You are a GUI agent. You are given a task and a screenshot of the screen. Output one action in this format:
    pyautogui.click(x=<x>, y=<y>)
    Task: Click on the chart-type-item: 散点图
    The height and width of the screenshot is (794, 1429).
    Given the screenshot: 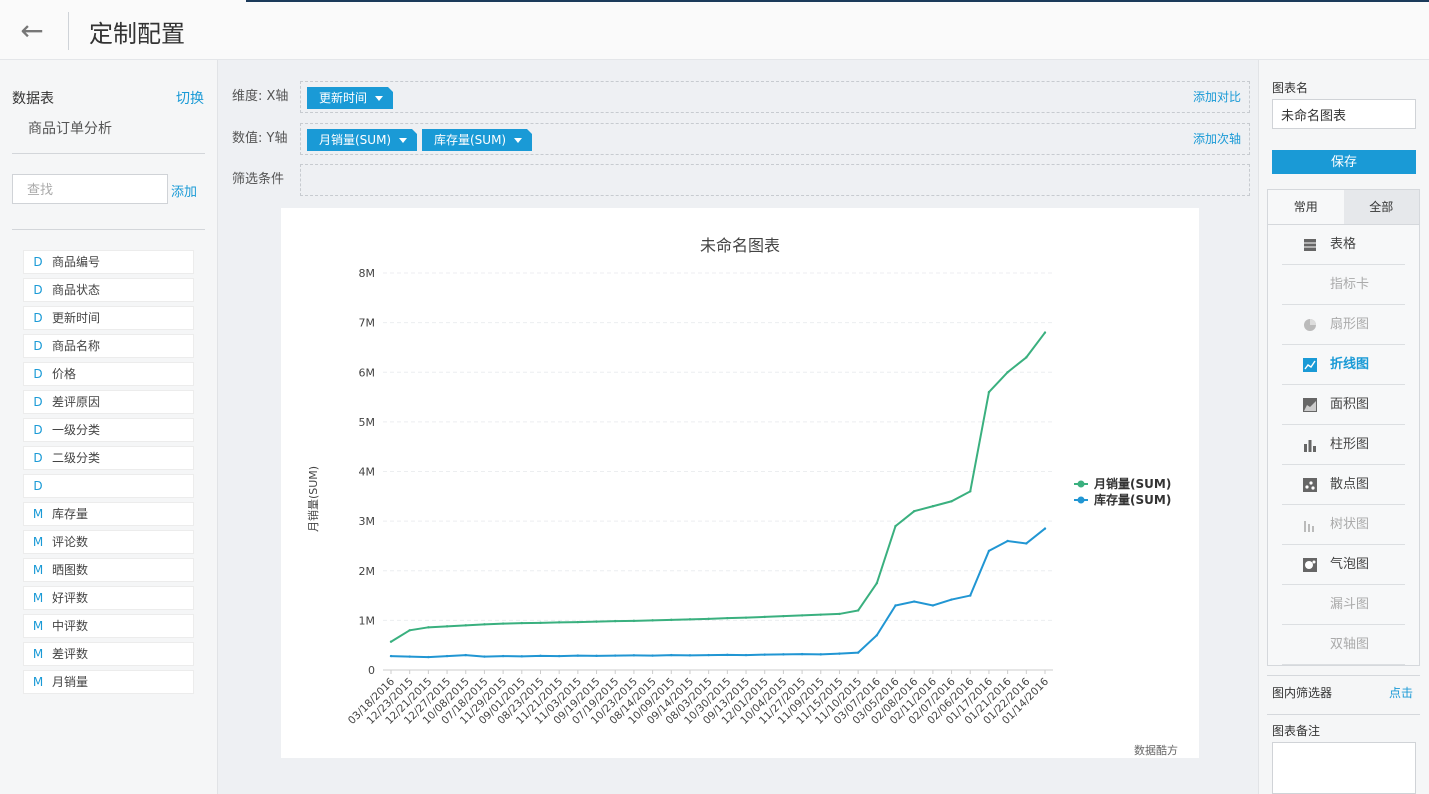 What is the action you would take?
    pyautogui.click(x=1343, y=485)
    